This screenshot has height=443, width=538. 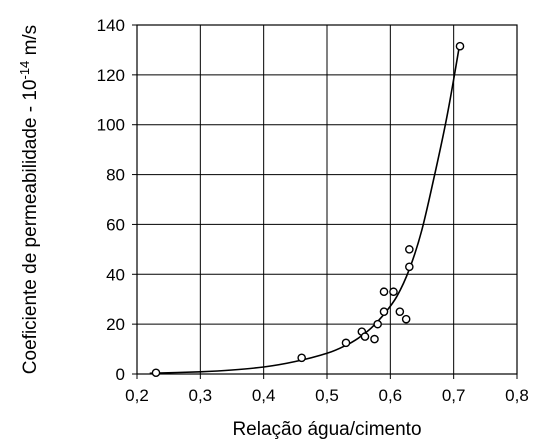 I want to click on x-tick-label: 0,6, so click(x=391, y=395).